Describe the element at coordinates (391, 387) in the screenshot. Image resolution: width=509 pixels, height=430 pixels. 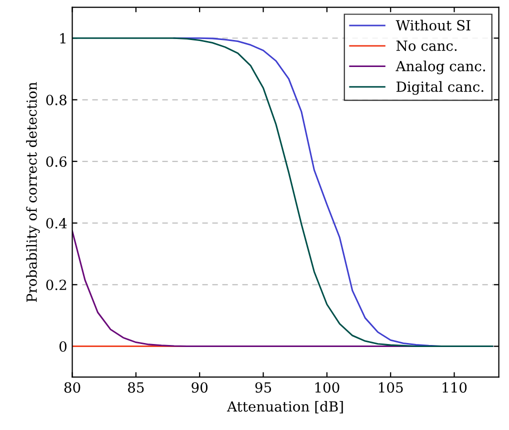
I see `x-tick-label: 105` at that location.